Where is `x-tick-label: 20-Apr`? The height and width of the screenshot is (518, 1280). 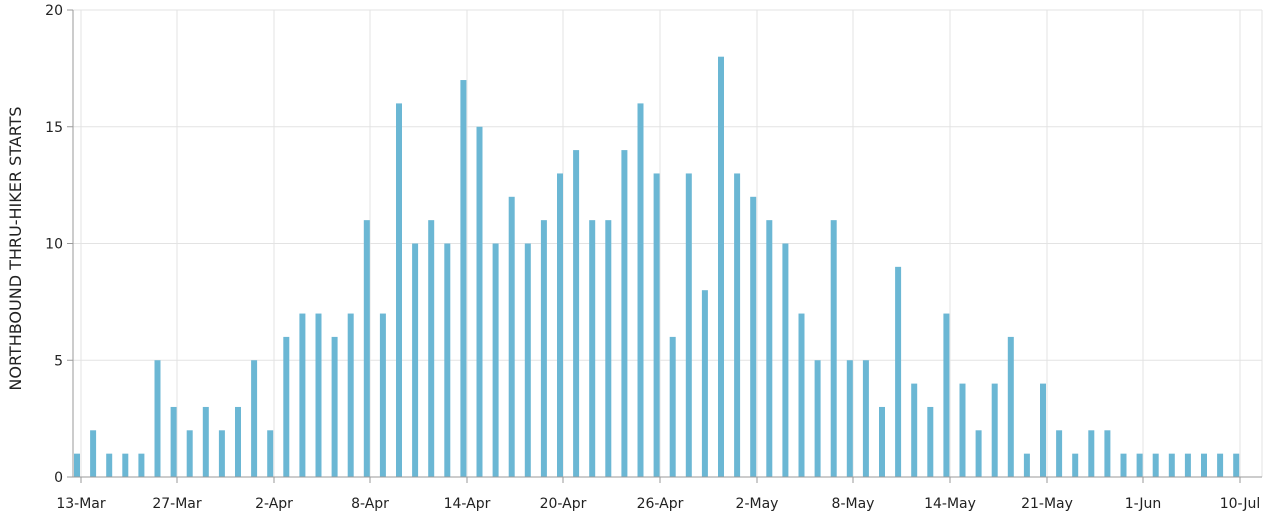 x-tick-label: 20-Apr is located at coordinates (563, 504).